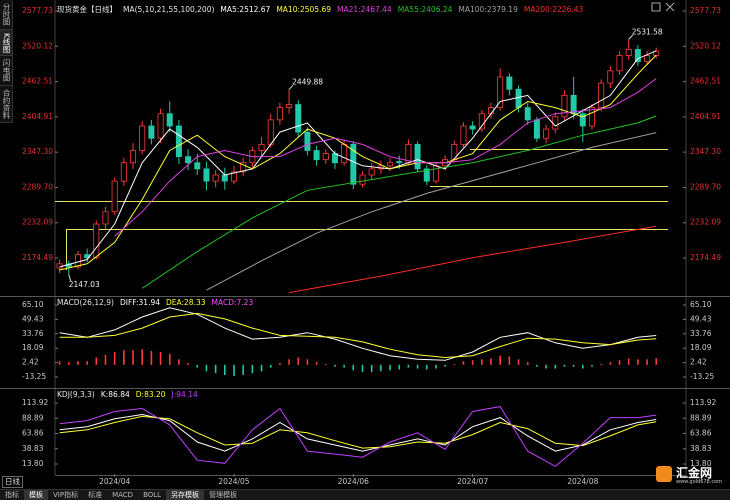 This screenshot has width=730, height=500. Describe the element at coordinates (6, 71) in the screenshot. I see `sidebar-tab: 闪电图` at that location.